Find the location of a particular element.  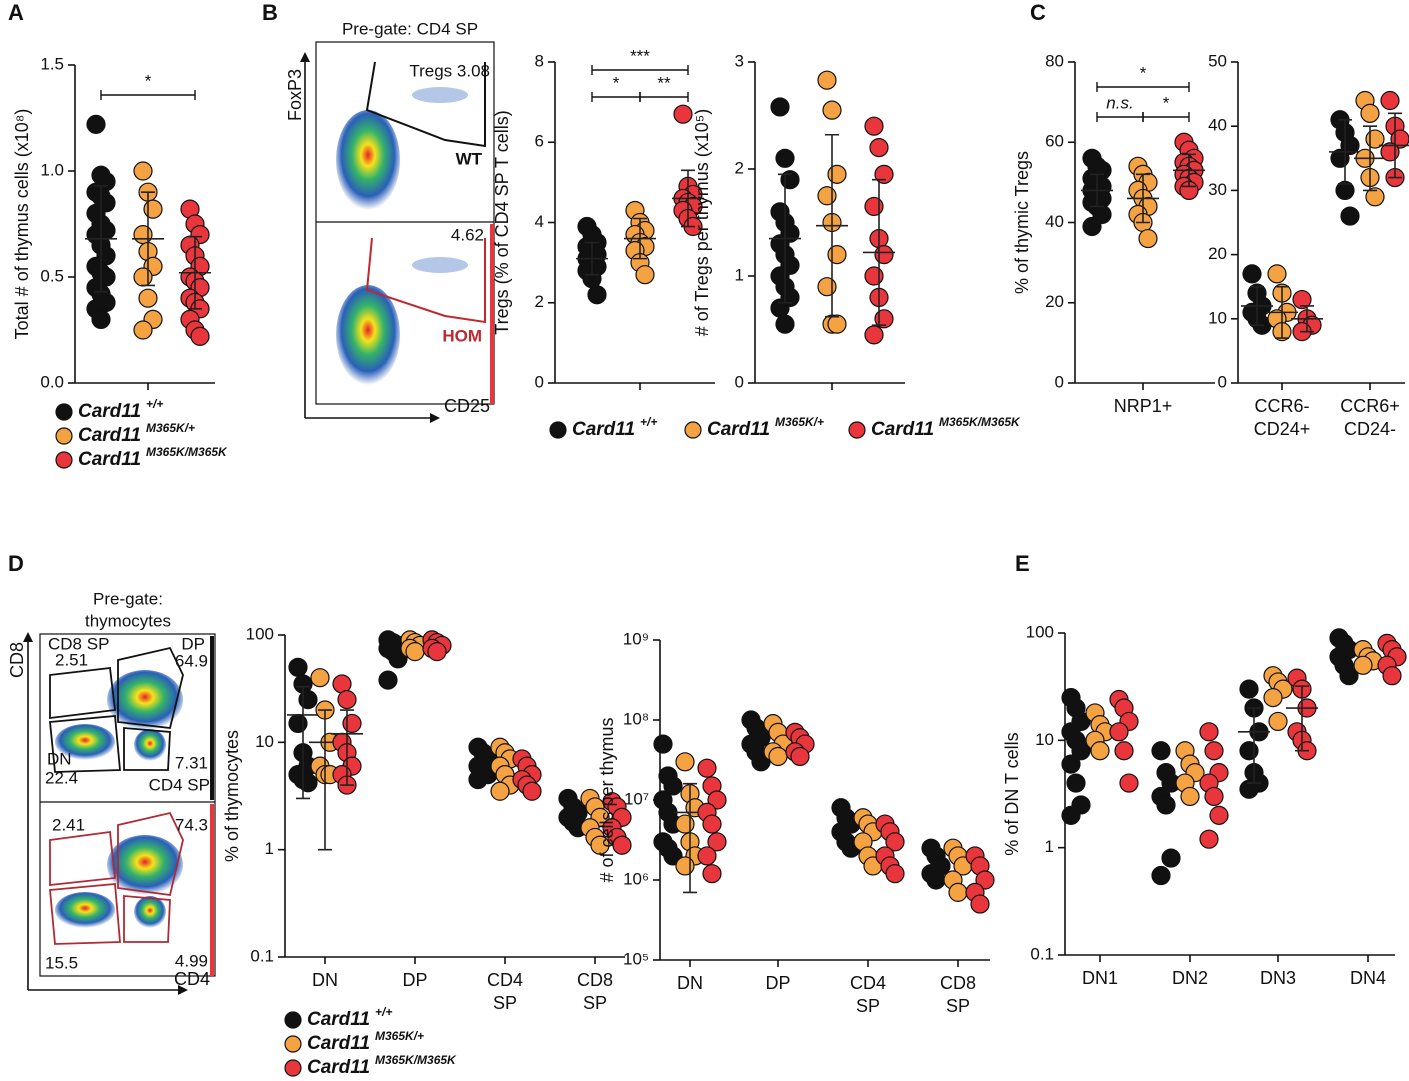

legend-superscript: +/+ is located at coordinates (648, 422).